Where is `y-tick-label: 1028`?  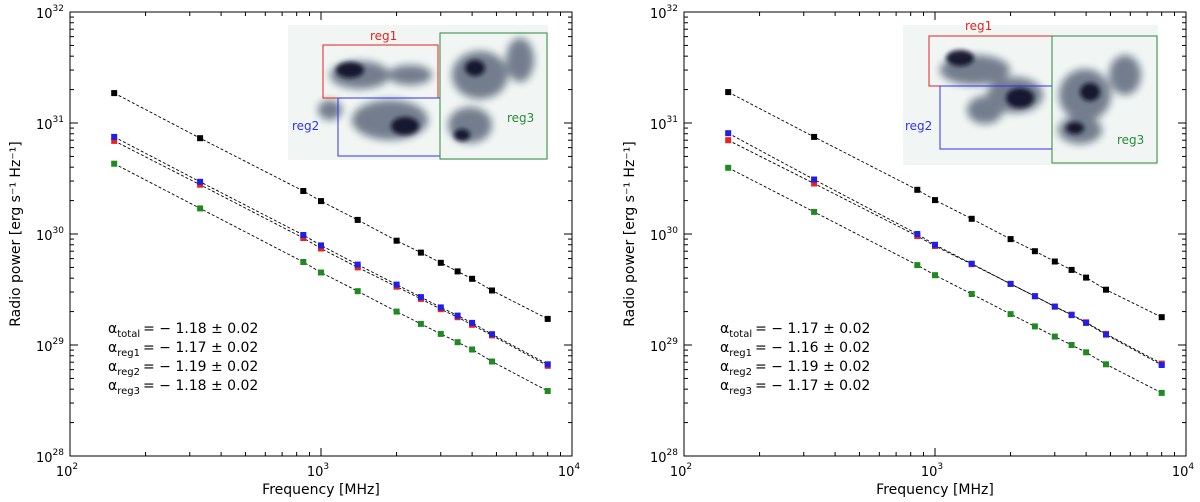
y-tick-label: 1028 is located at coordinates (50, 457).